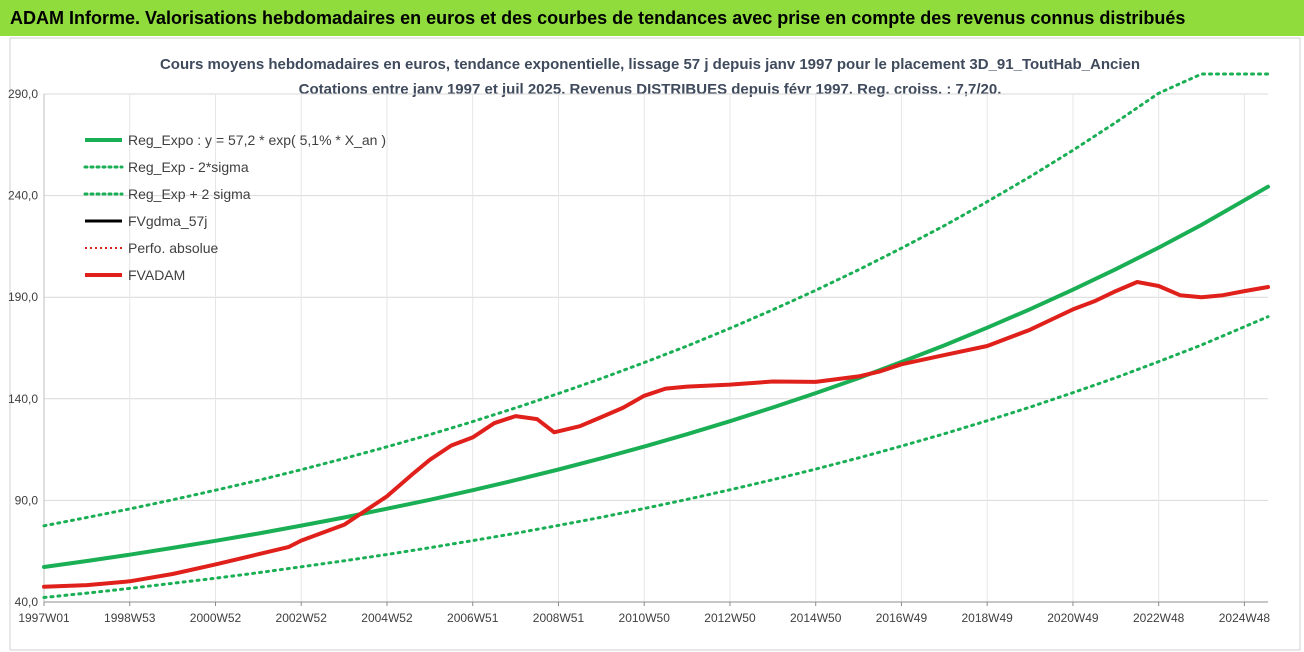 The height and width of the screenshot is (652, 1304). I want to click on x-tick-label: 2018W49, so click(987, 618).